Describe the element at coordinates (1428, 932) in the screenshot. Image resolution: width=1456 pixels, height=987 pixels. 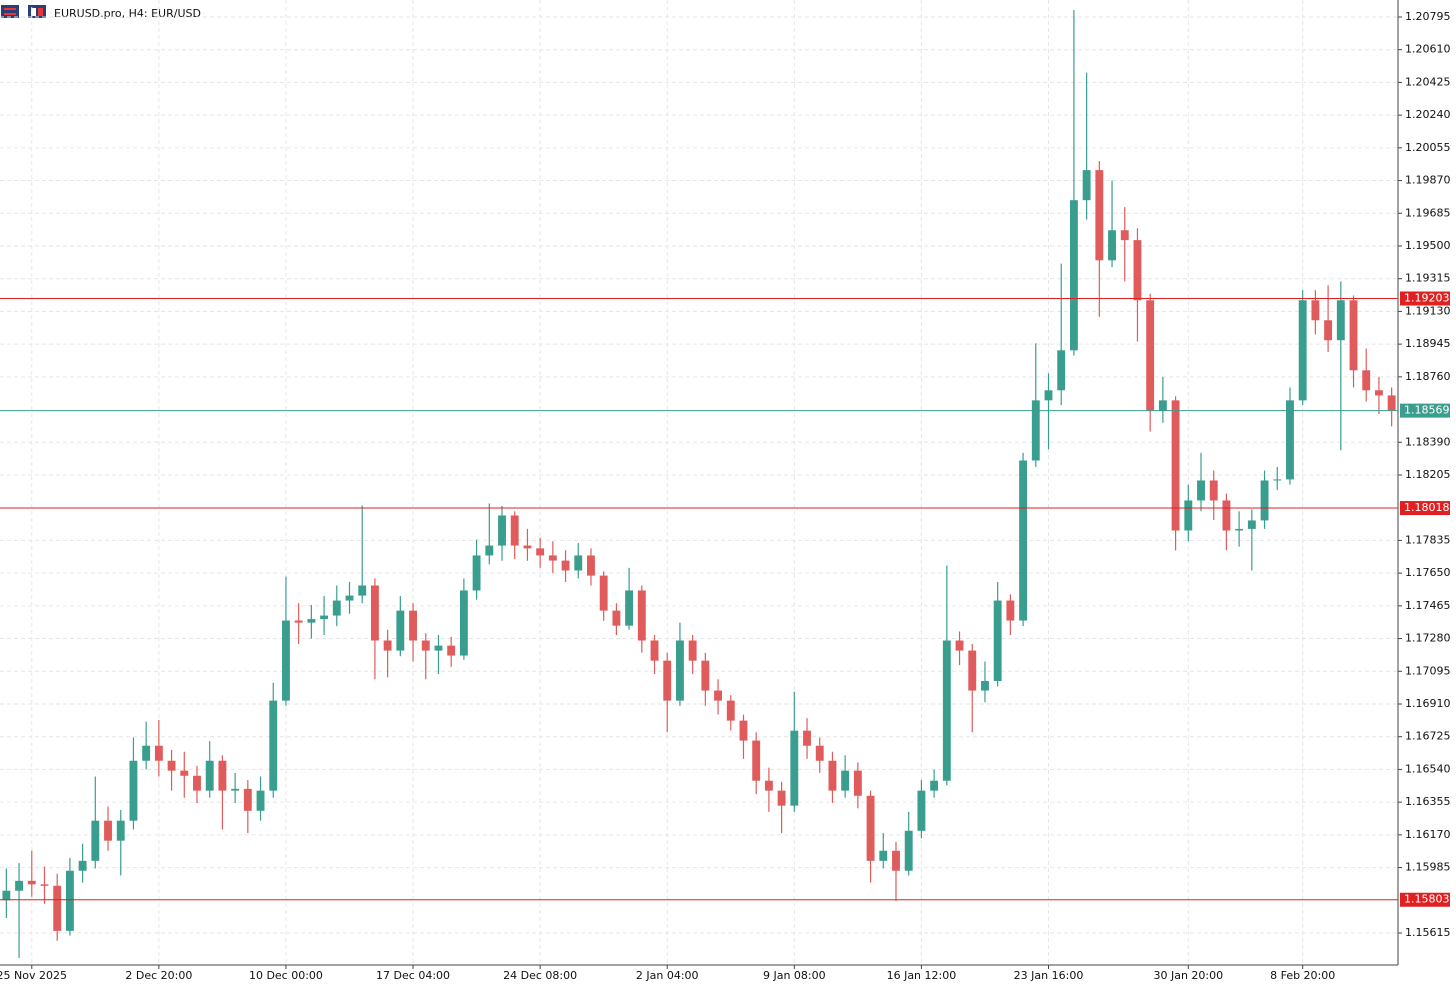
I see `y-tick-label: 1.15615` at that location.